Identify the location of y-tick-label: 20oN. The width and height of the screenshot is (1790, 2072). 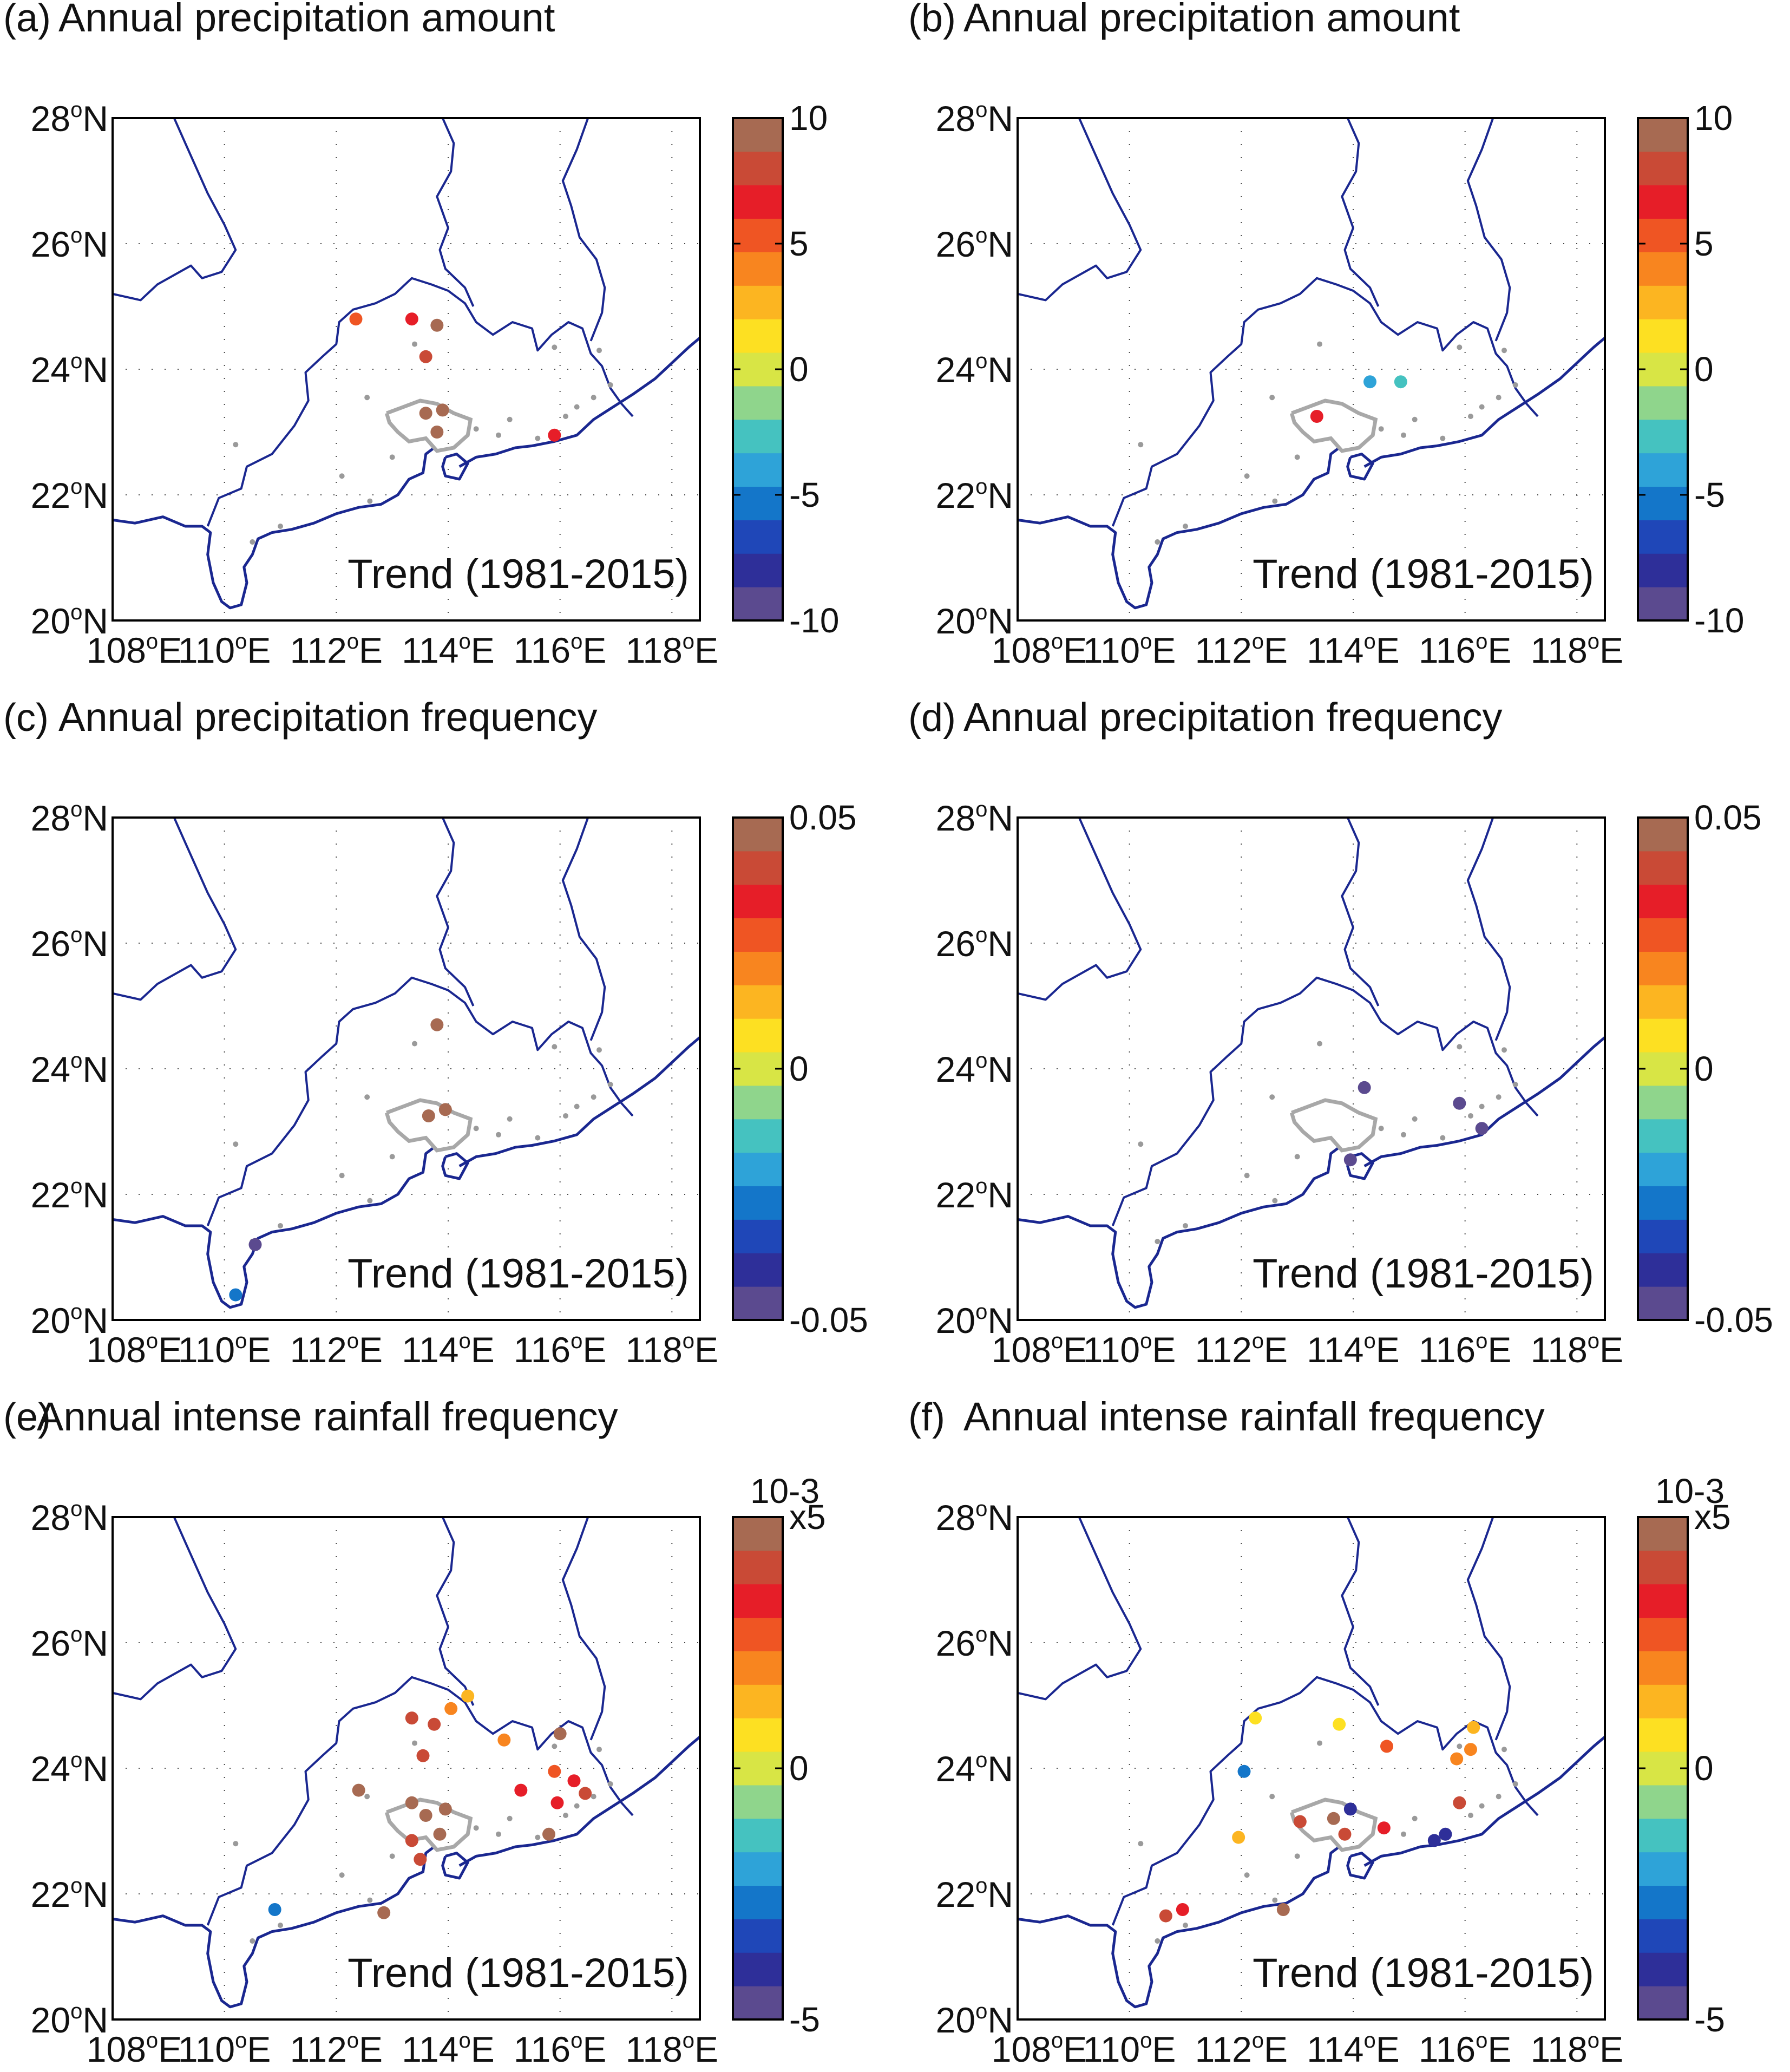
(974, 2019).